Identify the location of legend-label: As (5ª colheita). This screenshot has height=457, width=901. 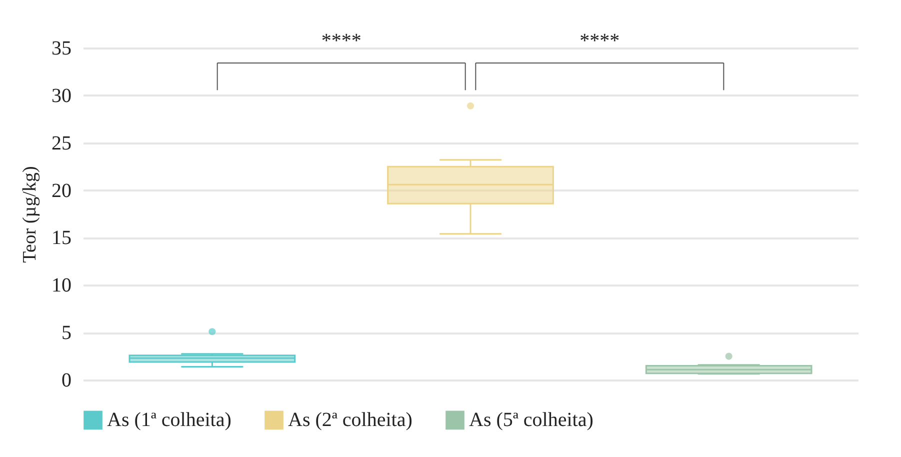
(531, 420).